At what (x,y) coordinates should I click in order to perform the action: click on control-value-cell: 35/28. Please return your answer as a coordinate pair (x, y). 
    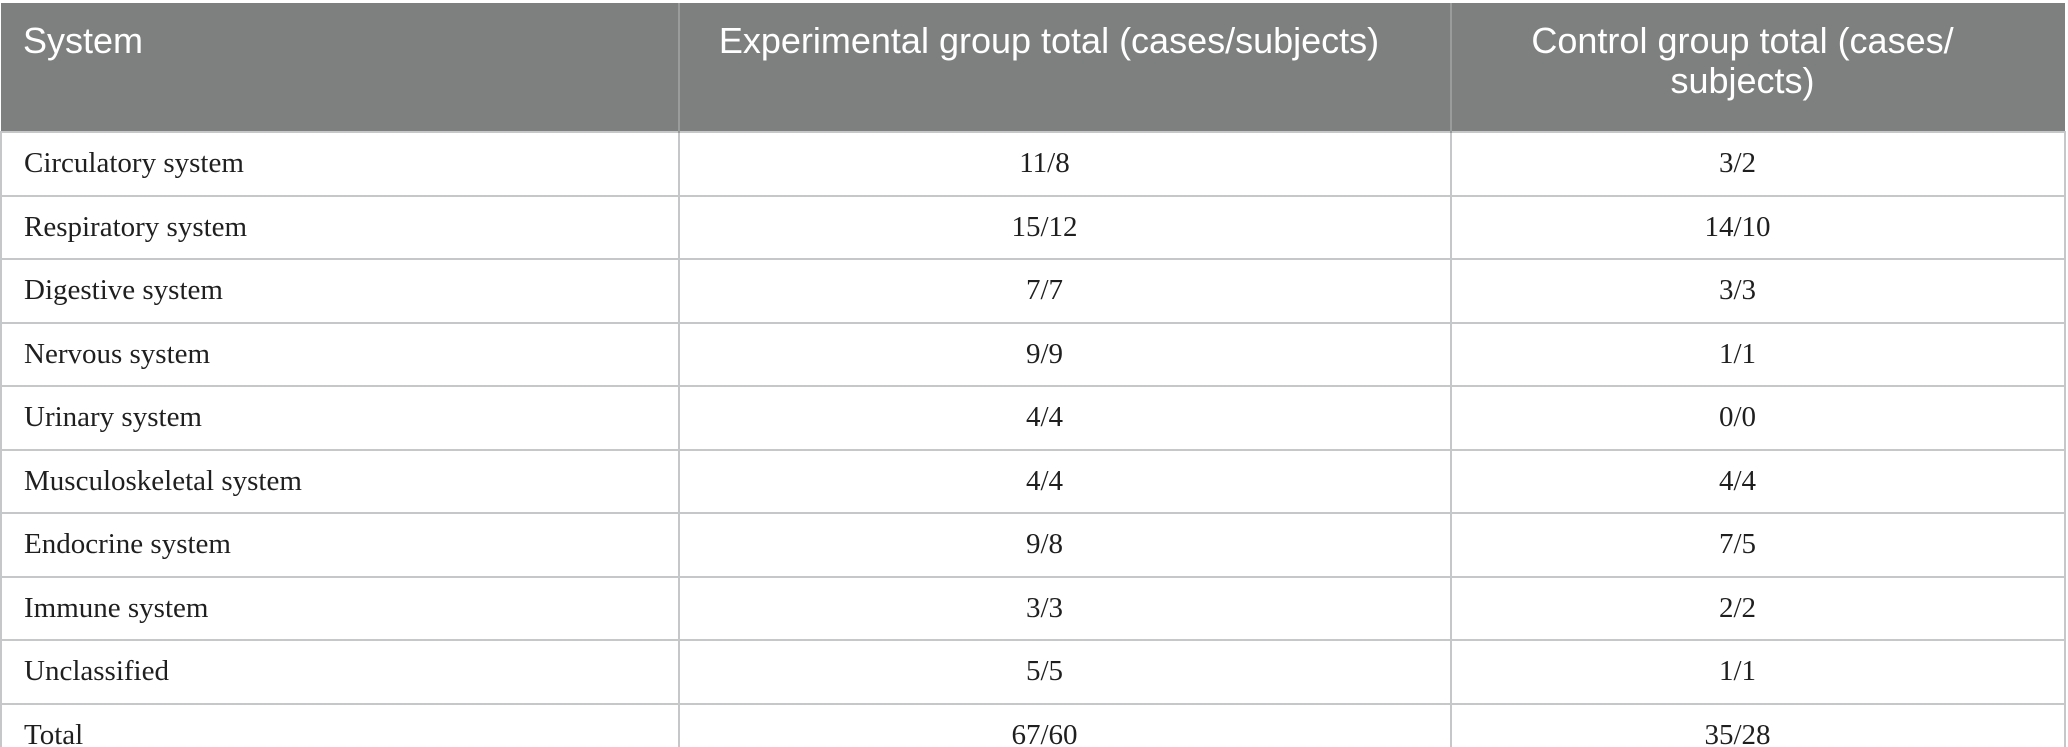
    Looking at the image, I should click on (1758, 724).